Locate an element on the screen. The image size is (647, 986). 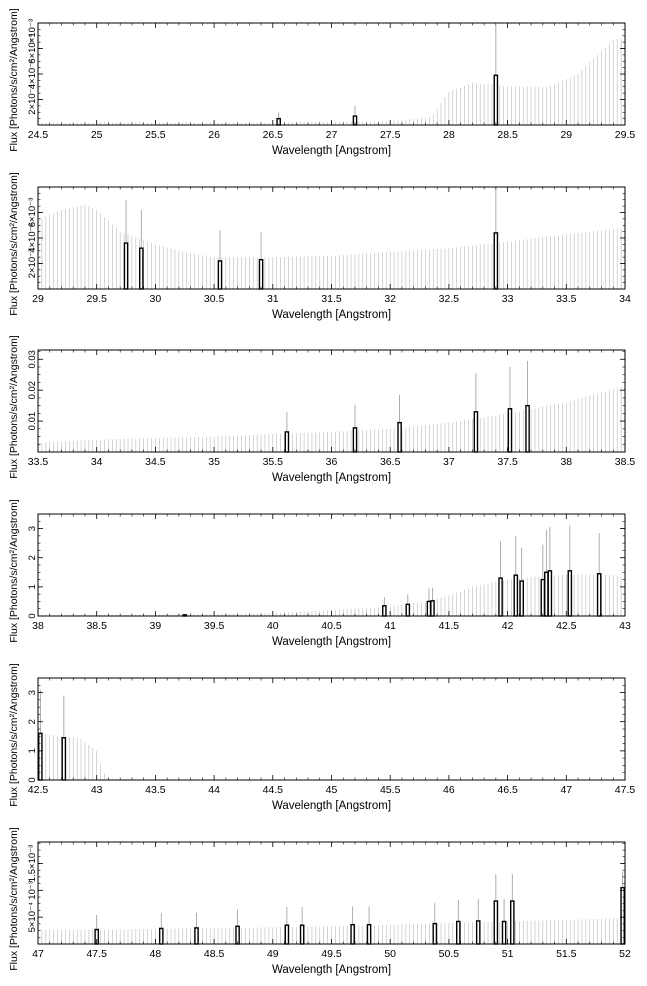
x-tick-label: 35.5 is located at coordinates (273, 462).